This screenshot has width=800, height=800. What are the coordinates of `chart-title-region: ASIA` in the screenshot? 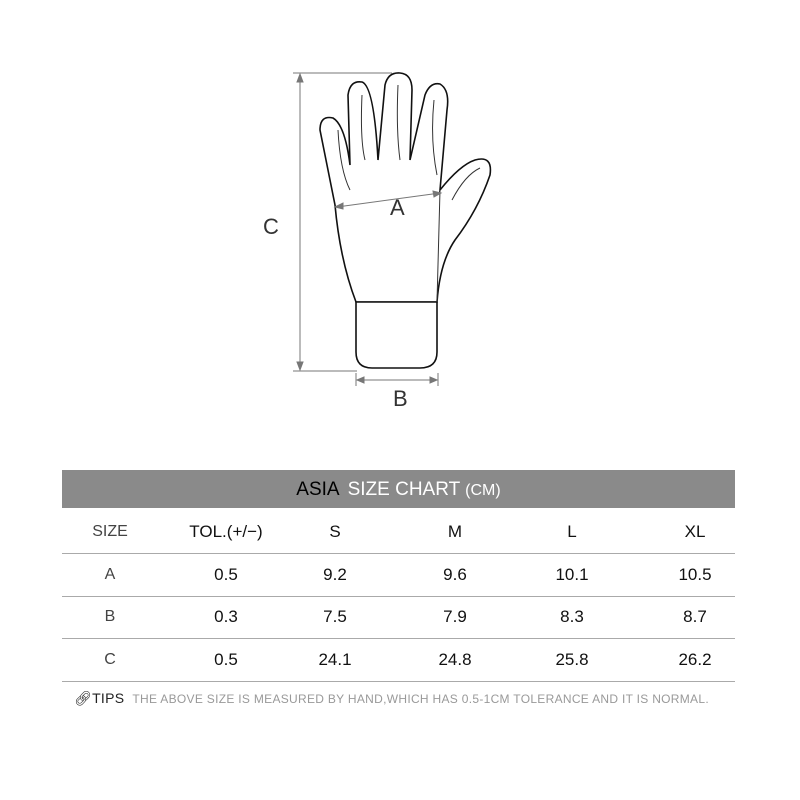 It's located at (318, 489).